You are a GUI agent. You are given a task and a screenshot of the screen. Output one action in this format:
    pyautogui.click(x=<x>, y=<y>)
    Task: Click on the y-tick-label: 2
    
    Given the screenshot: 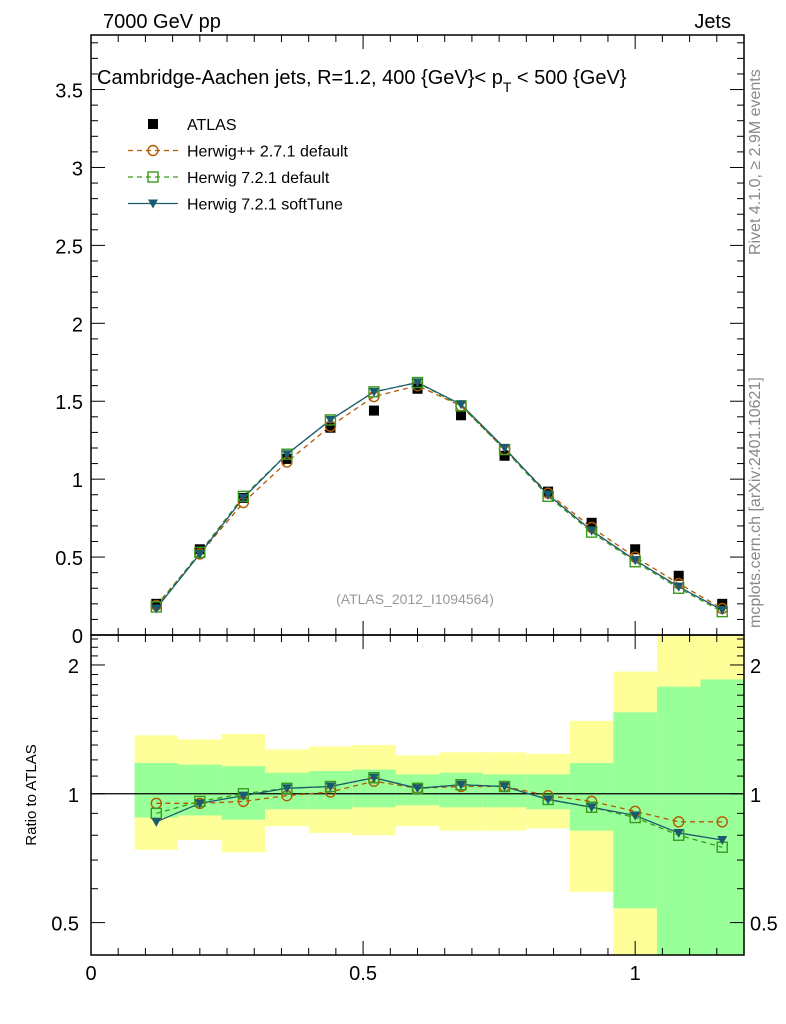 What is the action you would take?
    pyautogui.click(x=77, y=325)
    